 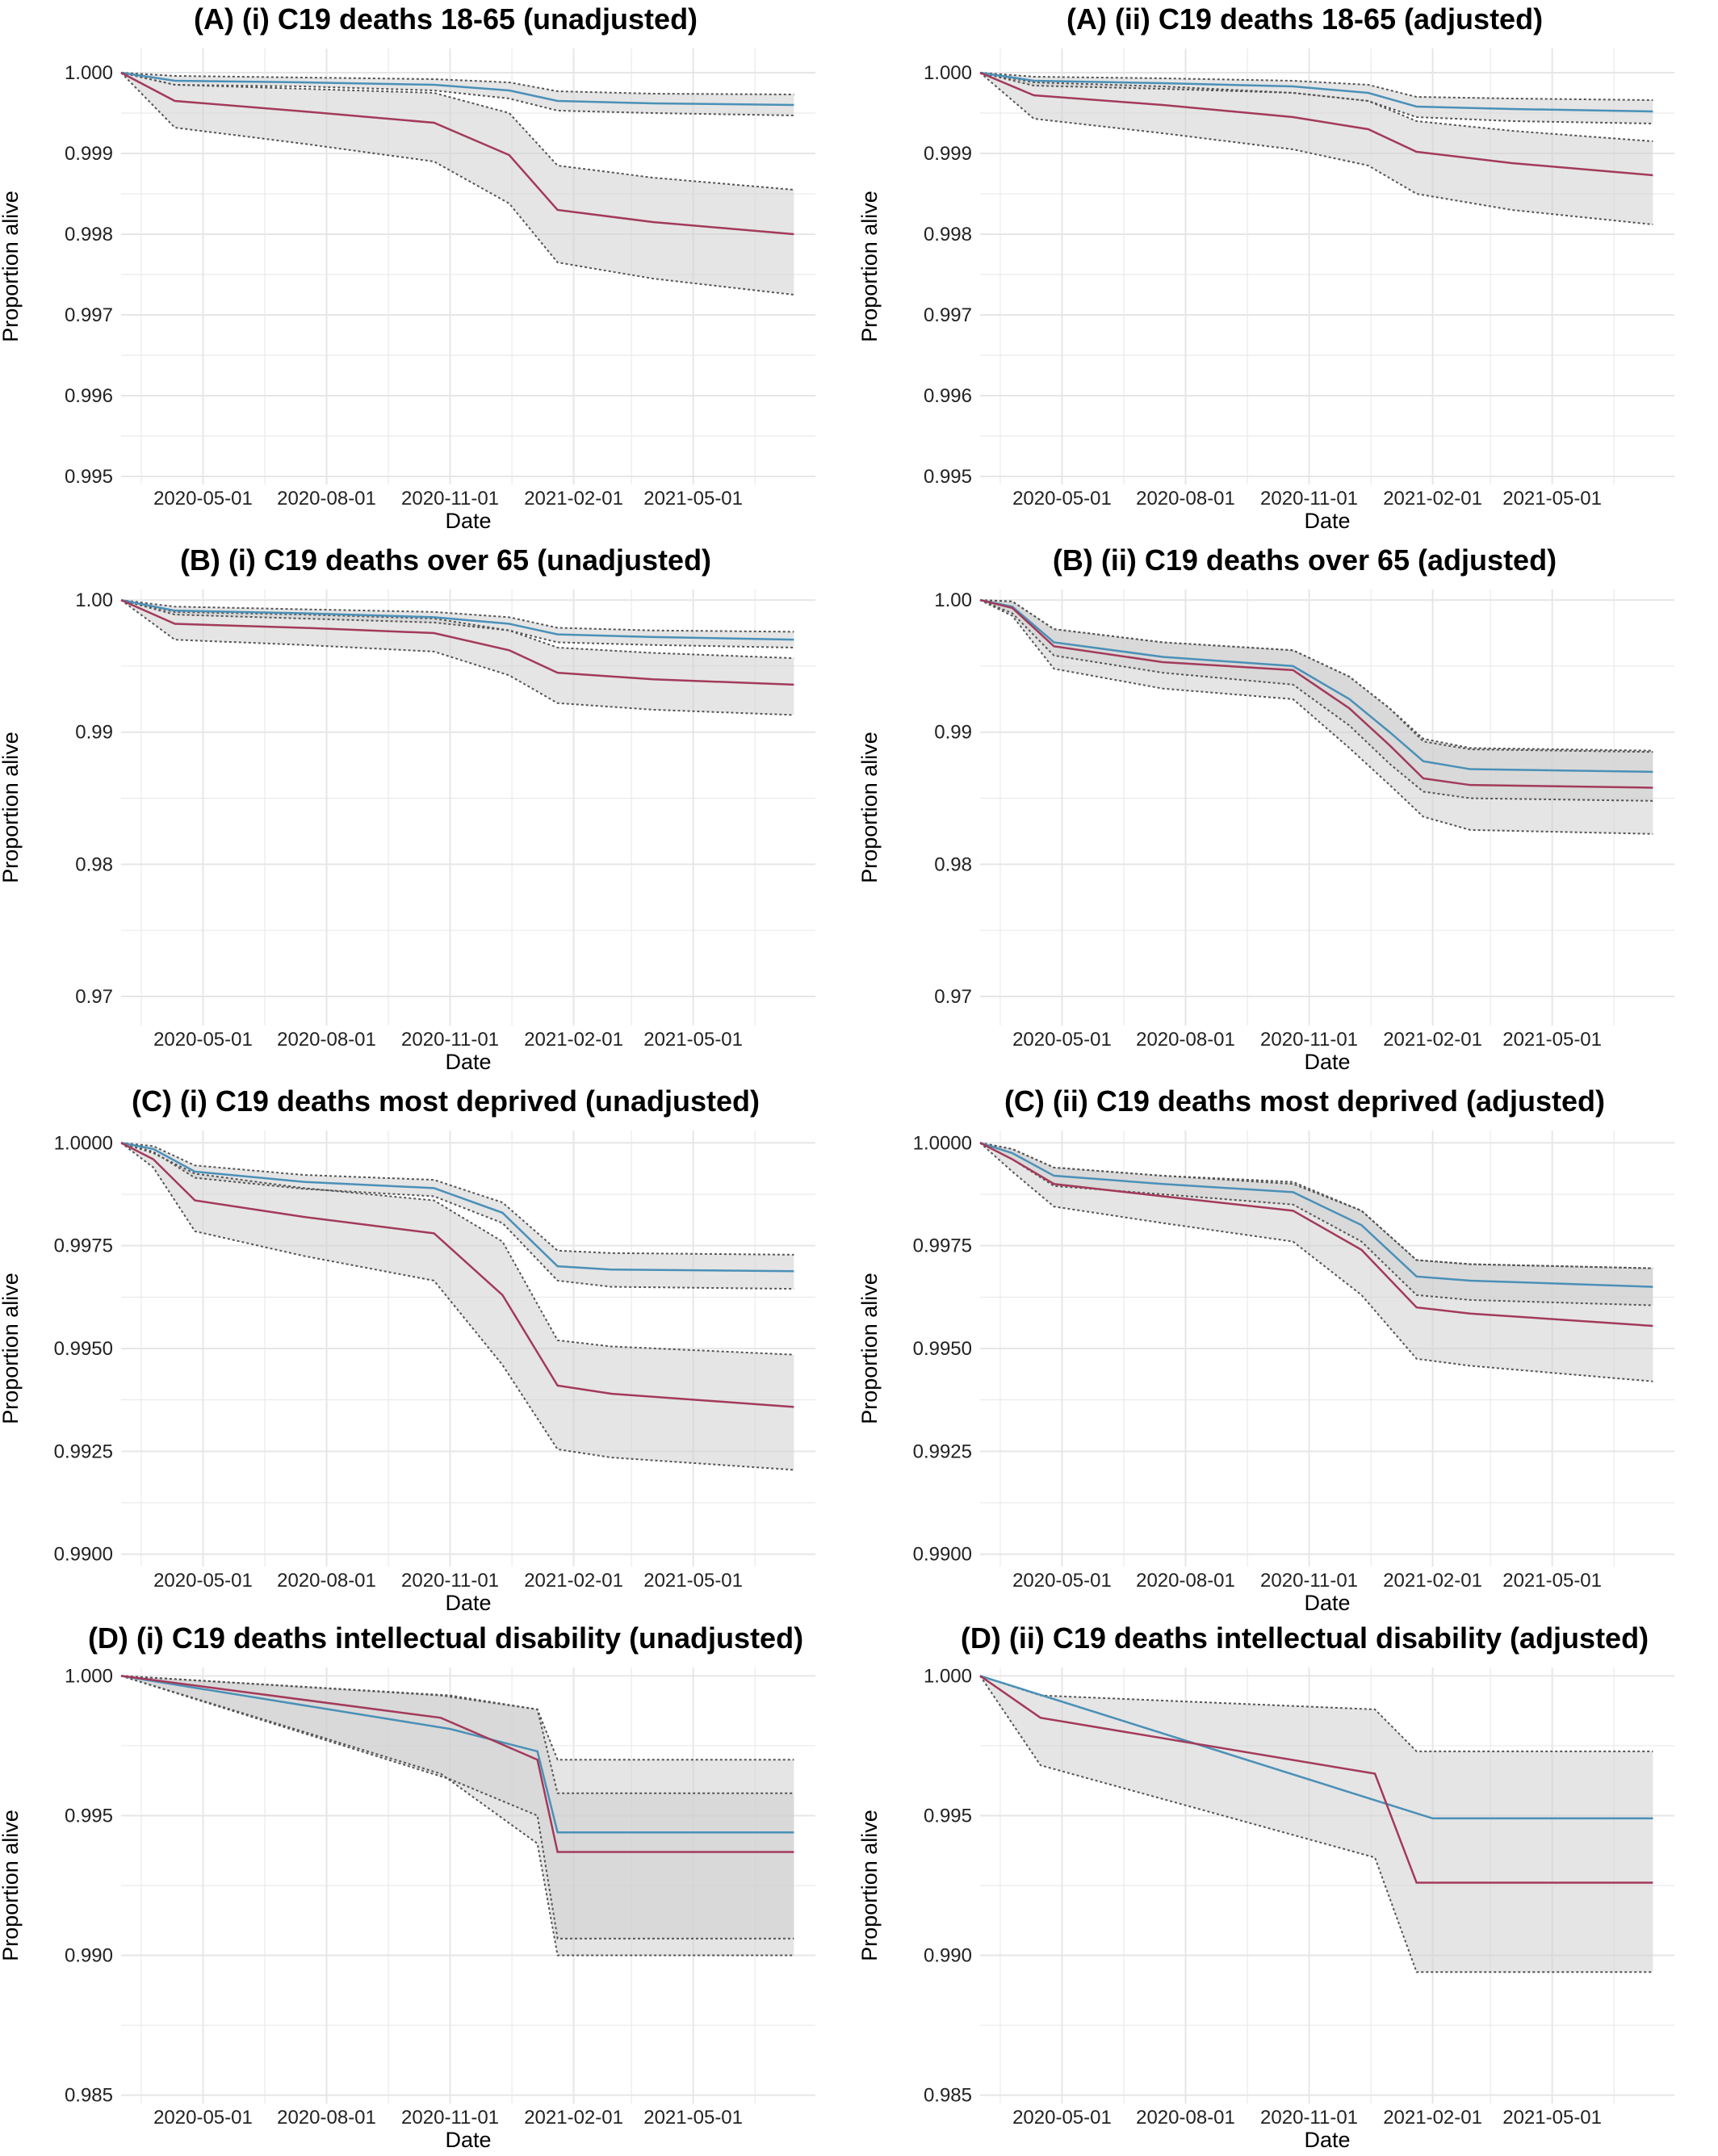 What do you see at coordinates (446, 19) in the screenshot?
I see `panel-title: (A) (i) C19 deaths 18-65 (unadjusted)` at bounding box center [446, 19].